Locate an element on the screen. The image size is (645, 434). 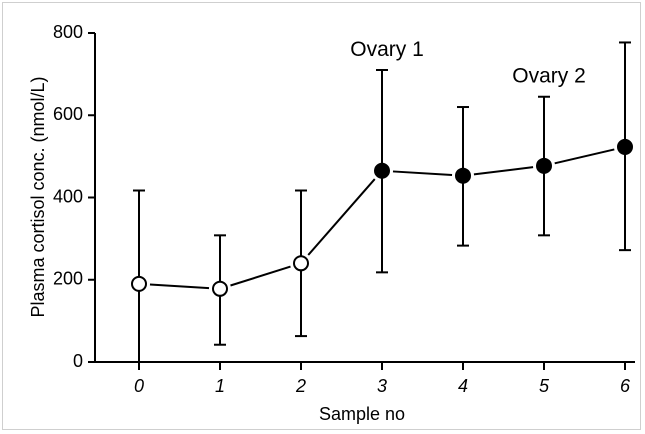
y-ticks: 0 200 400 600 800 is located at coordinates (74, 196).